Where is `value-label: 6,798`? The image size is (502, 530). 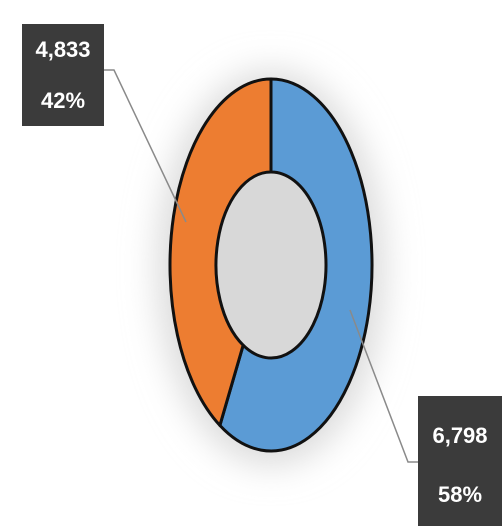 value-label: 6,798 is located at coordinates (459, 435).